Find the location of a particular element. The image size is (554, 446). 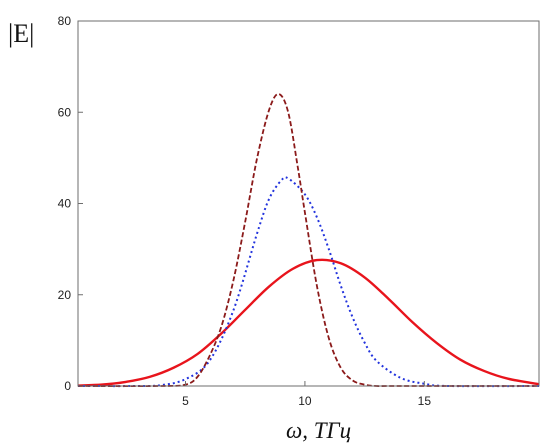

y-tick-label: 0 is located at coordinates (67, 386).